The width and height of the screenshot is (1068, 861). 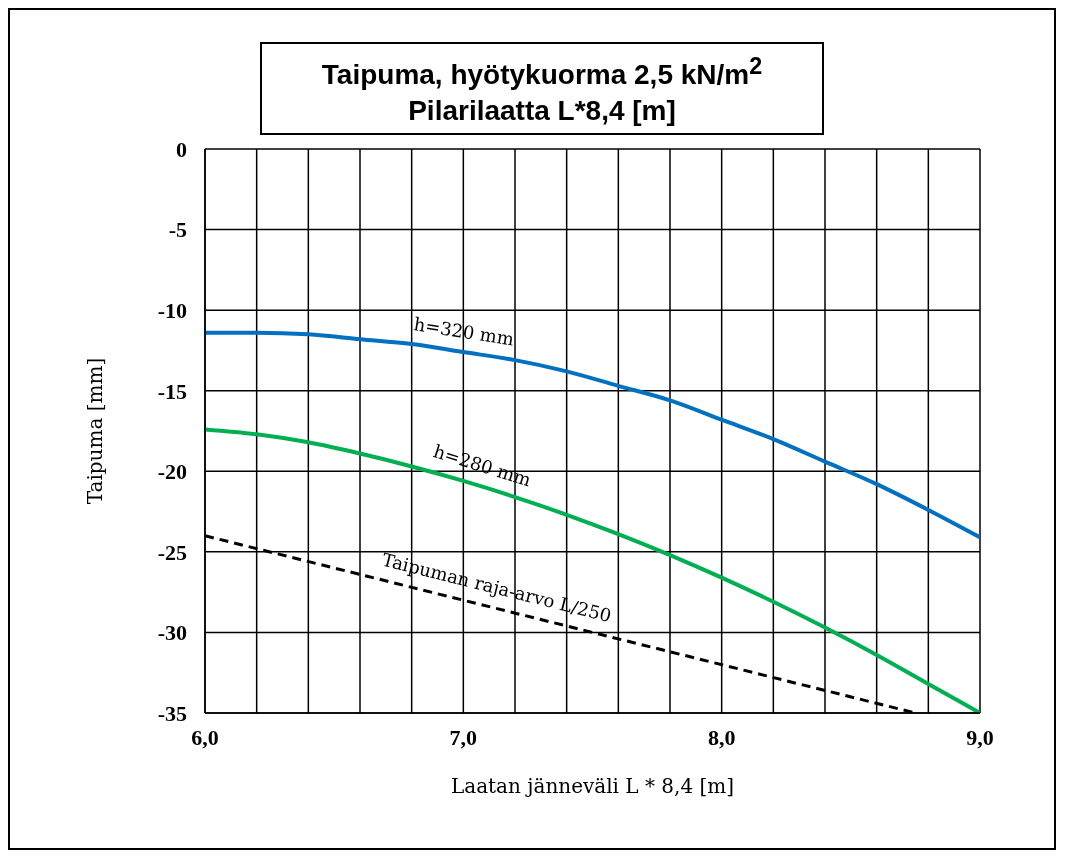 What do you see at coordinates (980, 737) in the screenshot?
I see `x-tick-label: 9,0` at bounding box center [980, 737].